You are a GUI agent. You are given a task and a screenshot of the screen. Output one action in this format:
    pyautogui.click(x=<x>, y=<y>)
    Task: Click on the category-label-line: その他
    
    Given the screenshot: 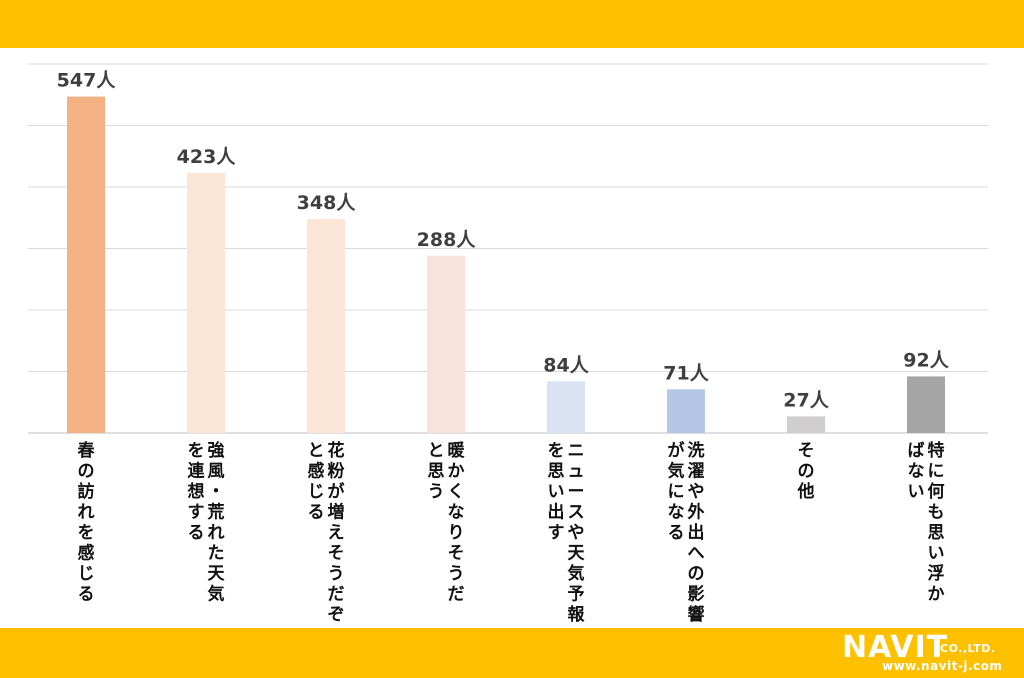 What is the action you would take?
    pyautogui.click(x=806, y=471)
    